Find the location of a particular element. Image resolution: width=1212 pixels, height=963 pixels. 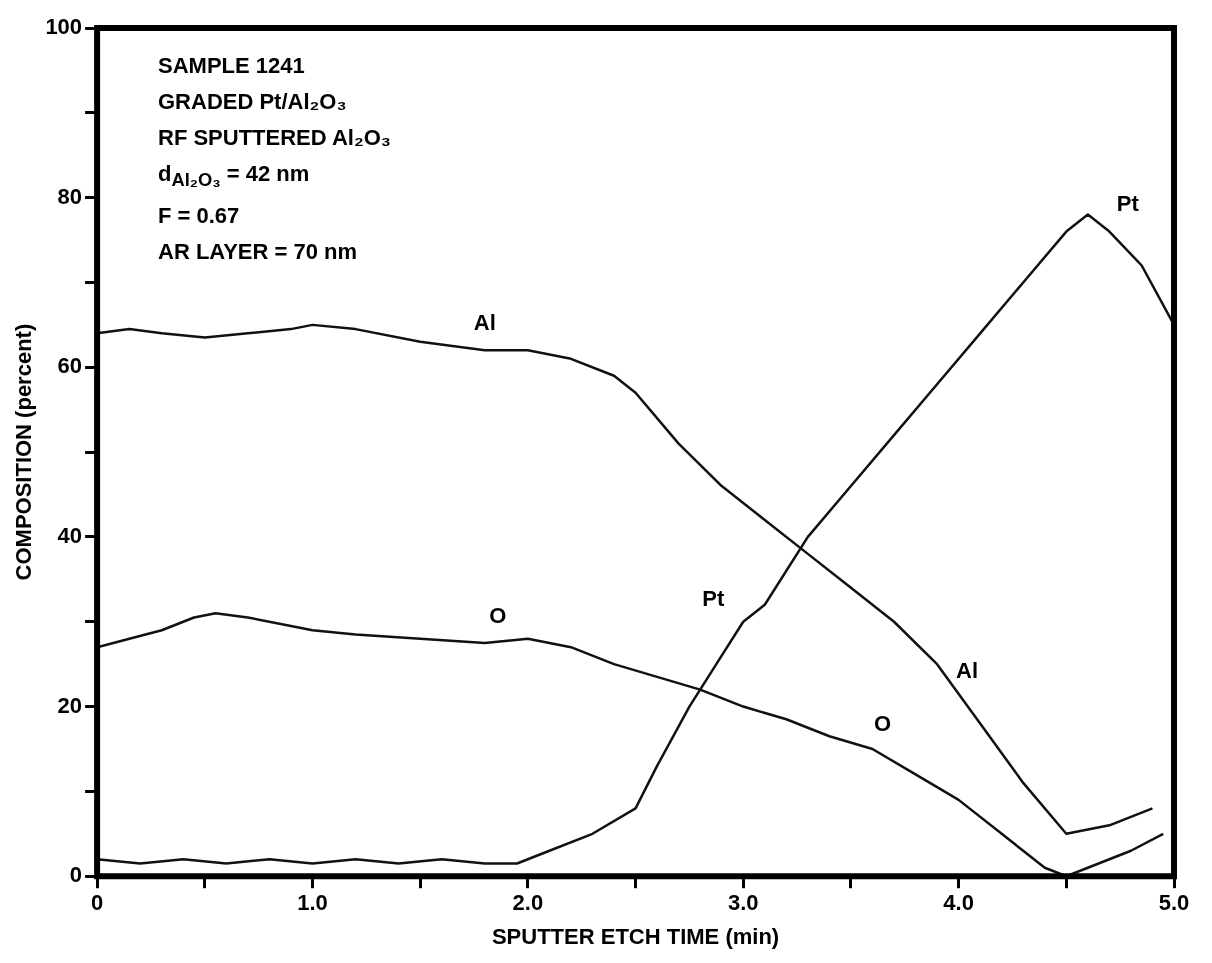

y-tick-label: 0 is located at coordinates (76, 875).